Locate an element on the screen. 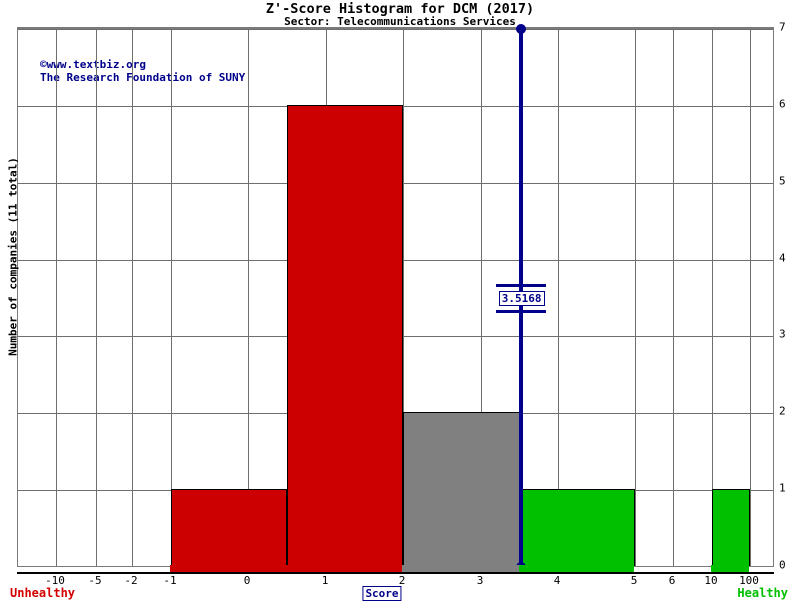 This screenshot has height=601, width=800. credit-line-2: The Research Foundation of SUNY is located at coordinates (143, 77).